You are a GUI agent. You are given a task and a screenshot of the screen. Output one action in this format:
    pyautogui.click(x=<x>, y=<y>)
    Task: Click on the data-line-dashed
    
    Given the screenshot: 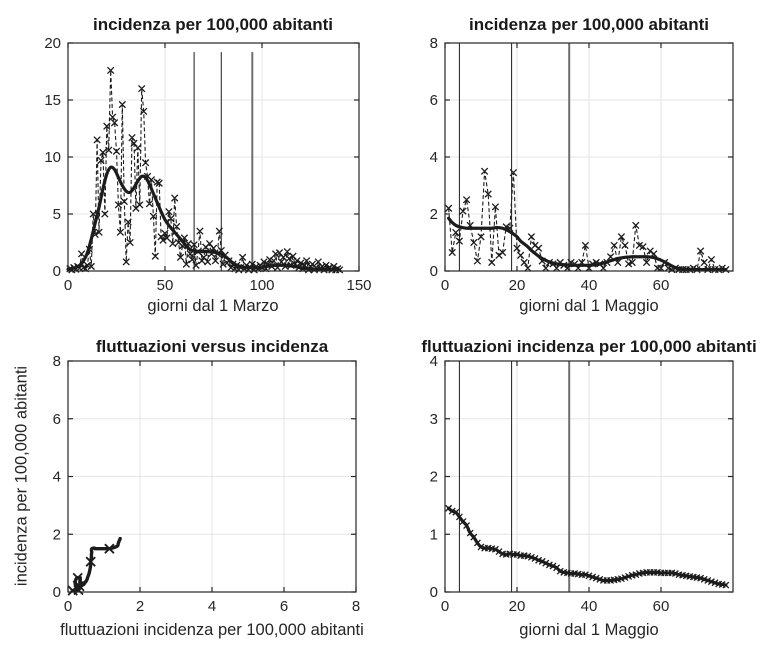 What is the action you would take?
    pyautogui.click(x=587, y=221)
    